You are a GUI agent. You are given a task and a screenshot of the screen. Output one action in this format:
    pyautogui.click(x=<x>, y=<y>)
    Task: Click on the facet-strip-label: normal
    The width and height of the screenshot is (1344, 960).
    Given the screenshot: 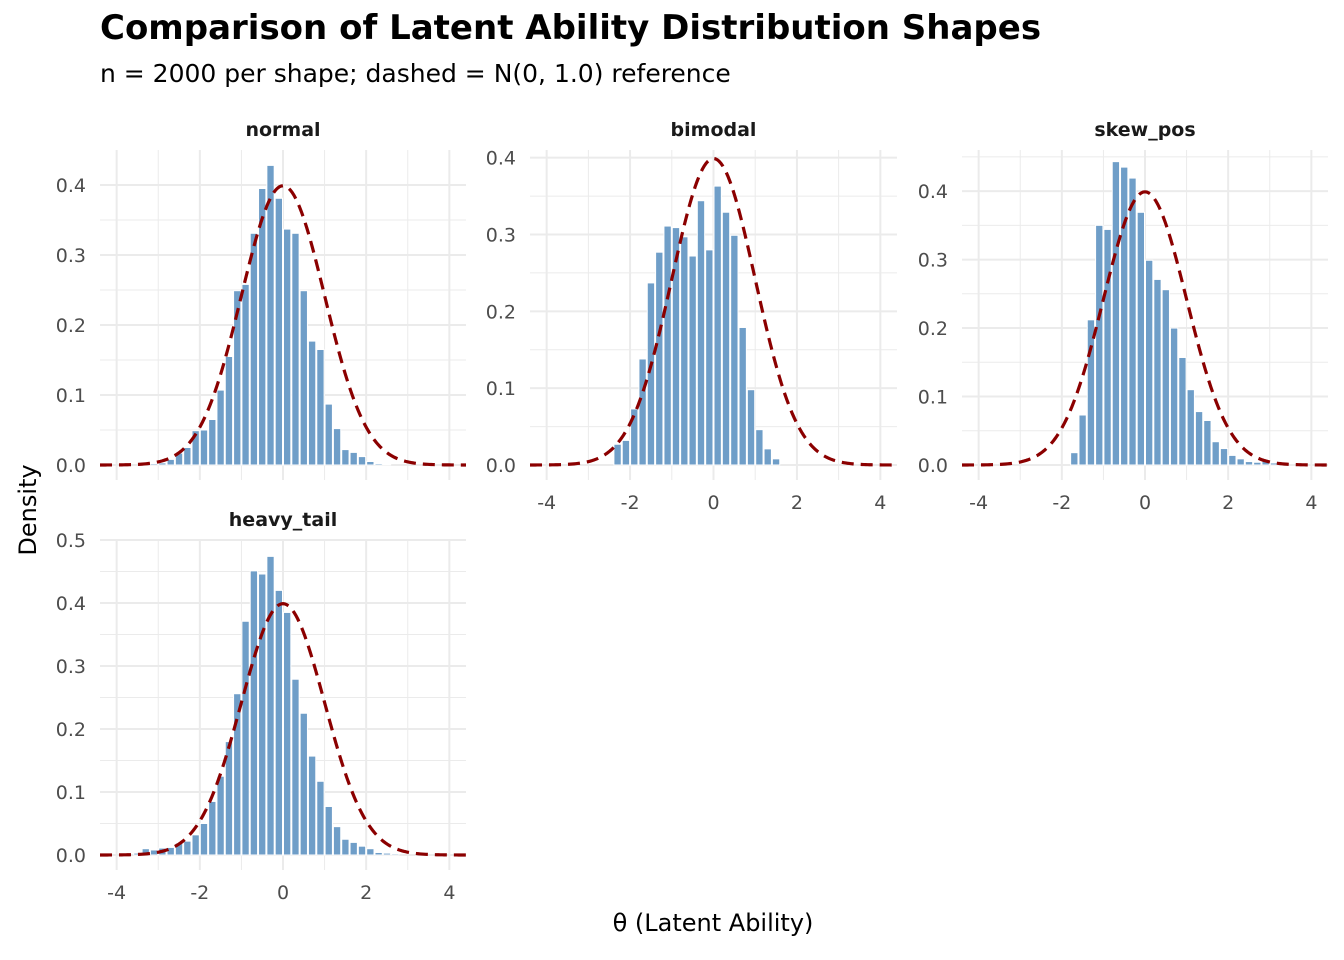 What is the action you would take?
    pyautogui.click(x=282, y=130)
    